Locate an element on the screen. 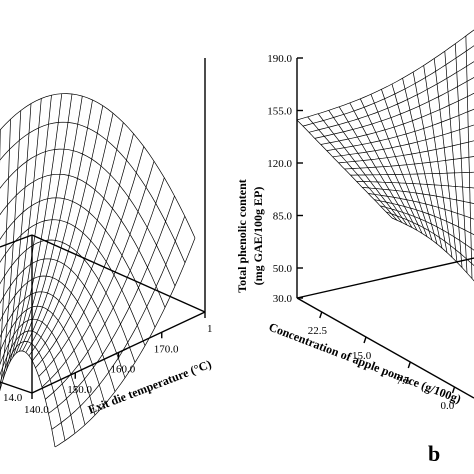 The height and width of the screenshot is (474, 474). panel-b-z-tick-label: 85.0 is located at coordinates (283, 217).